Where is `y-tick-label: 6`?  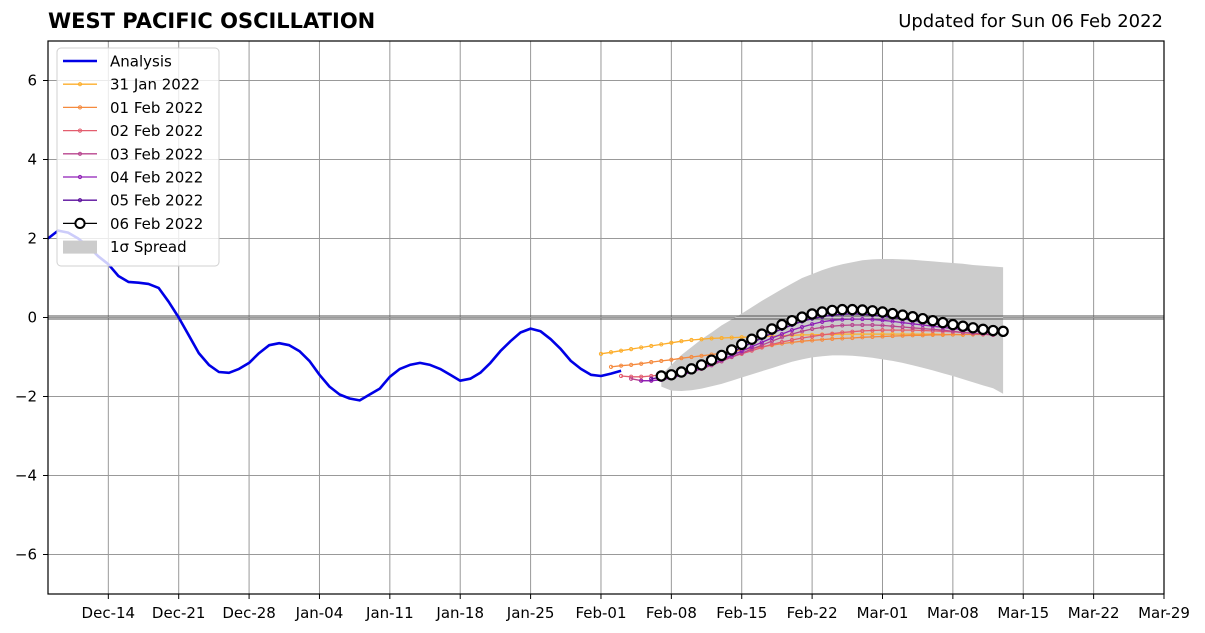
y-tick-label: 6 is located at coordinates (32, 81).